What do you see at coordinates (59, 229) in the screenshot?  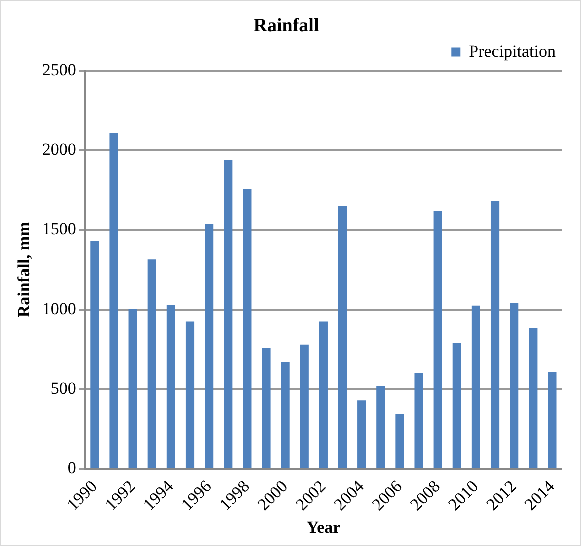 I see `y-tick-label: 1500` at bounding box center [59, 229].